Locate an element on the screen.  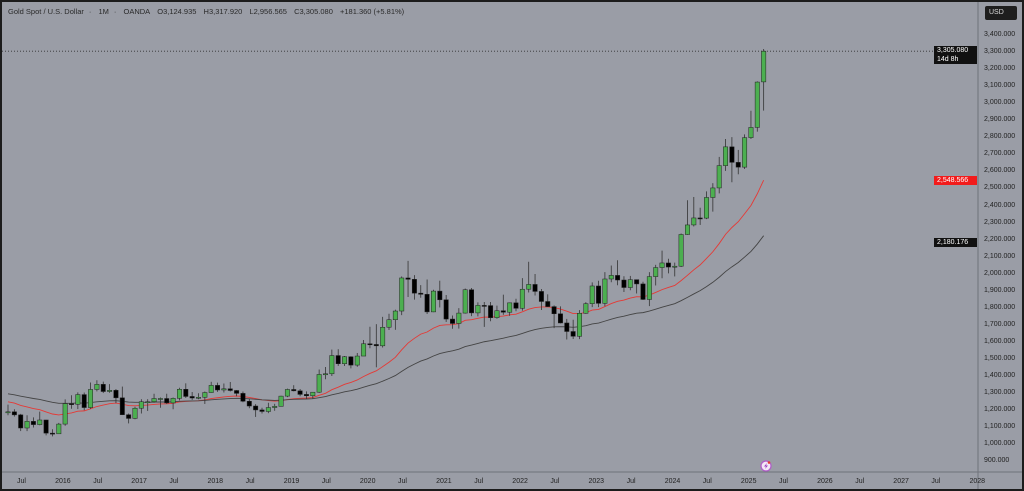
interval: 1M is located at coordinates (103, 11).